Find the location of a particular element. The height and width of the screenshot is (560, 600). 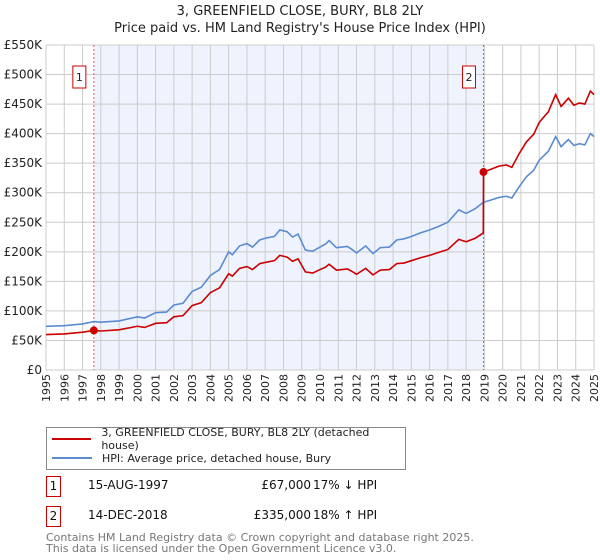

x-tick-label: 2002 is located at coordinates (174, 388).